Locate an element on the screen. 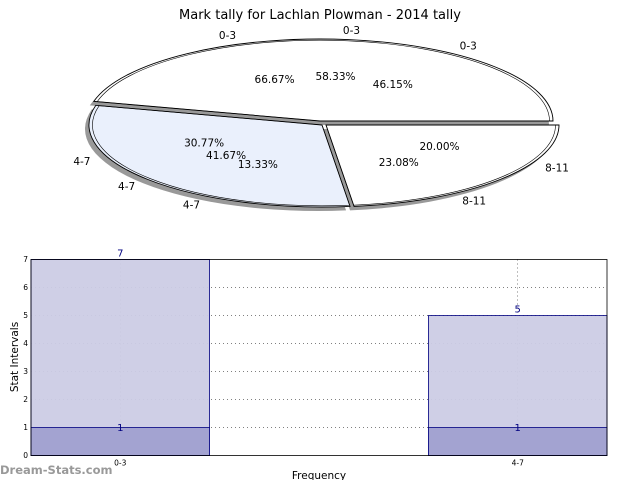  y-tick-label: 3 is located at coordinates (25, 371).